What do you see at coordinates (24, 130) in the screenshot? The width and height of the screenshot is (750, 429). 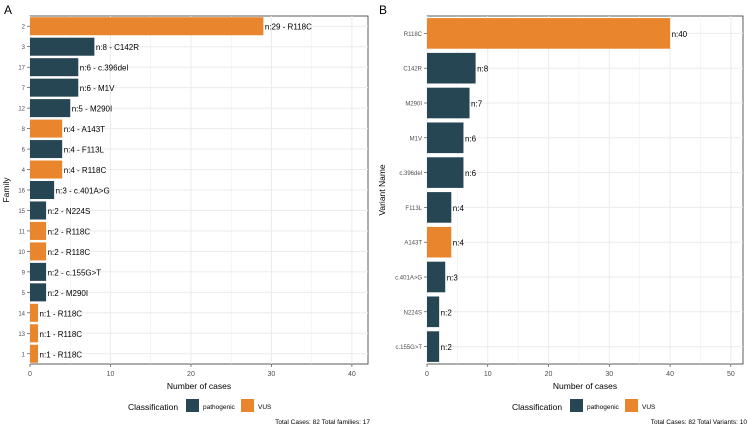 I see `y-tick-label: 8` at bounding box center [24, 130].